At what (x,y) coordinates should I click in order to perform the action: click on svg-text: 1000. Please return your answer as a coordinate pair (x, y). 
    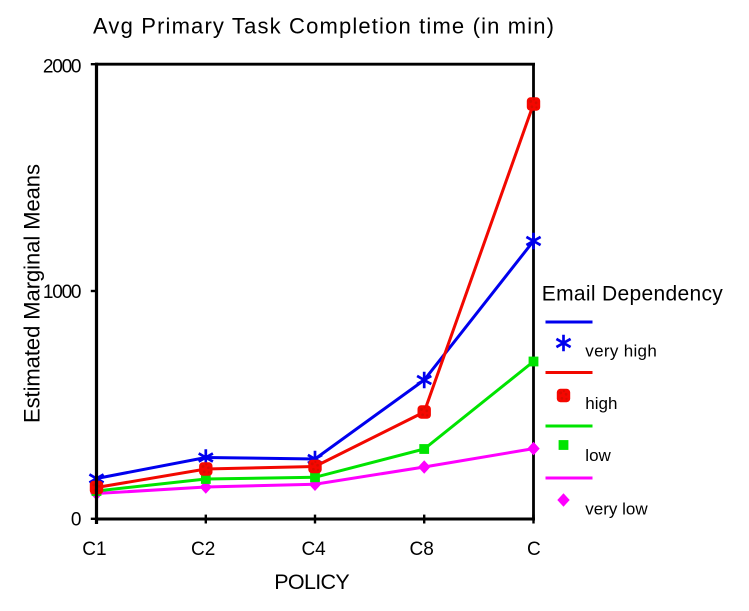
    Looking at the image, I should click on (62, 292).